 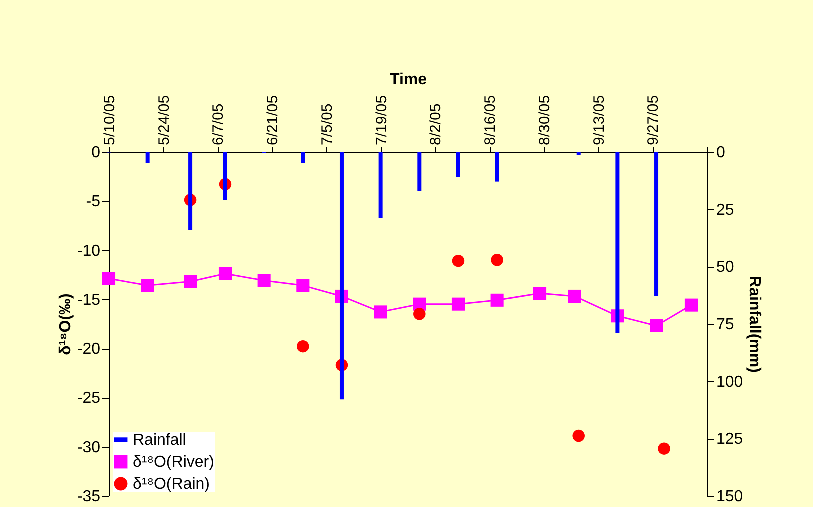 I want to click on x-tick-label: 9/13/05, so click(x=599, y=120).